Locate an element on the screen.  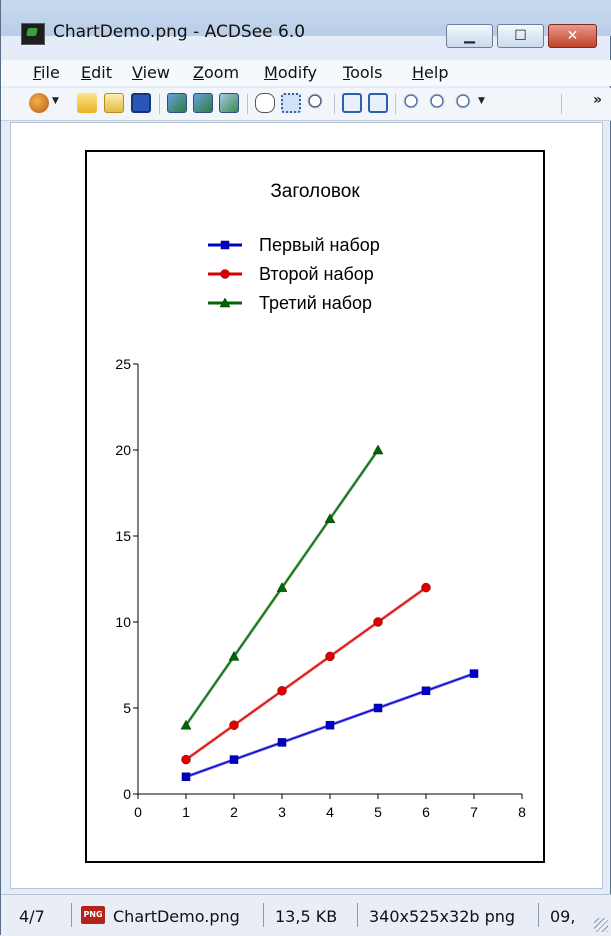
x-tick-label: 3 is located at coordinates (282, 812).